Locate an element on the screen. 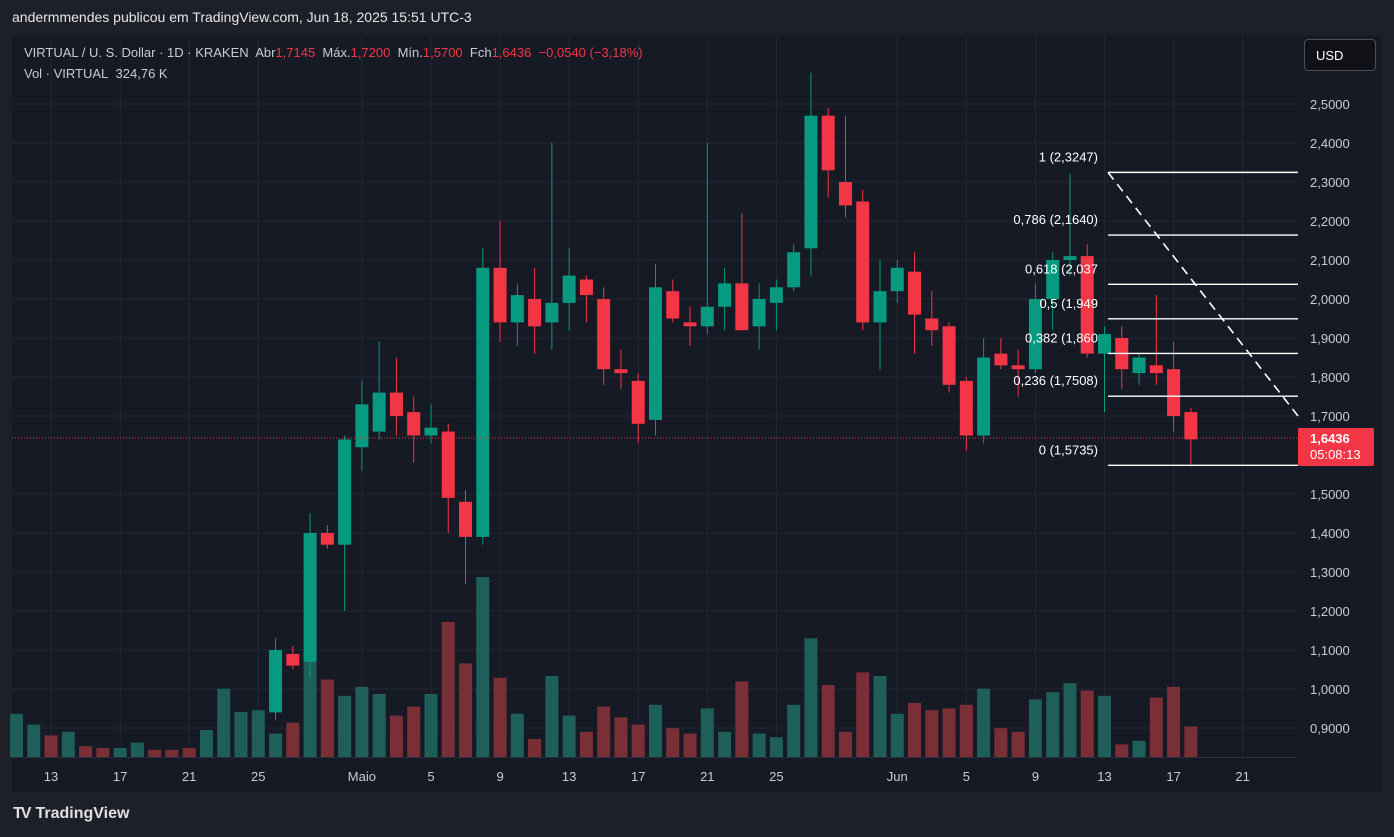 Image resolution: width=1394 pixels, height=837 pixels. bar-countdown: 05:08:13 is located at coordinates (1335, 454).